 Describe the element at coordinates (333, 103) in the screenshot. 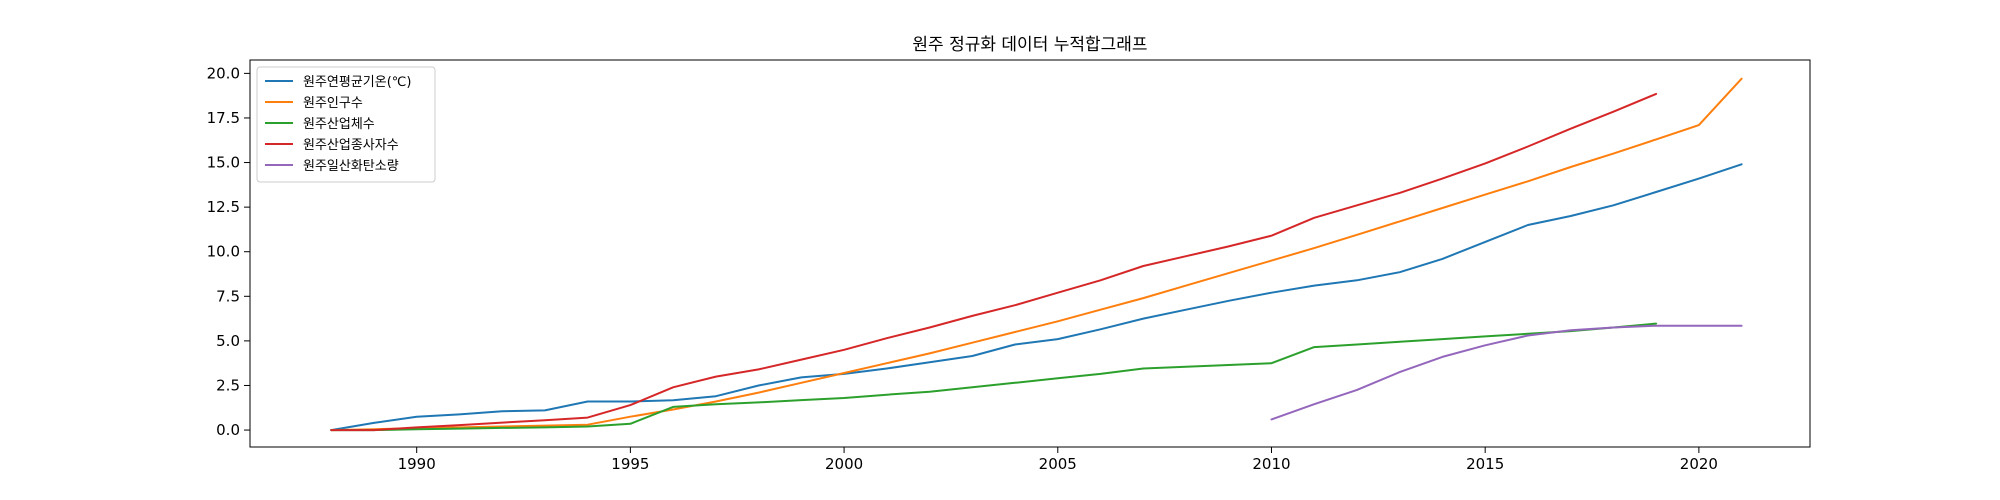

I see `legend-label: 원주인구수` at that location.